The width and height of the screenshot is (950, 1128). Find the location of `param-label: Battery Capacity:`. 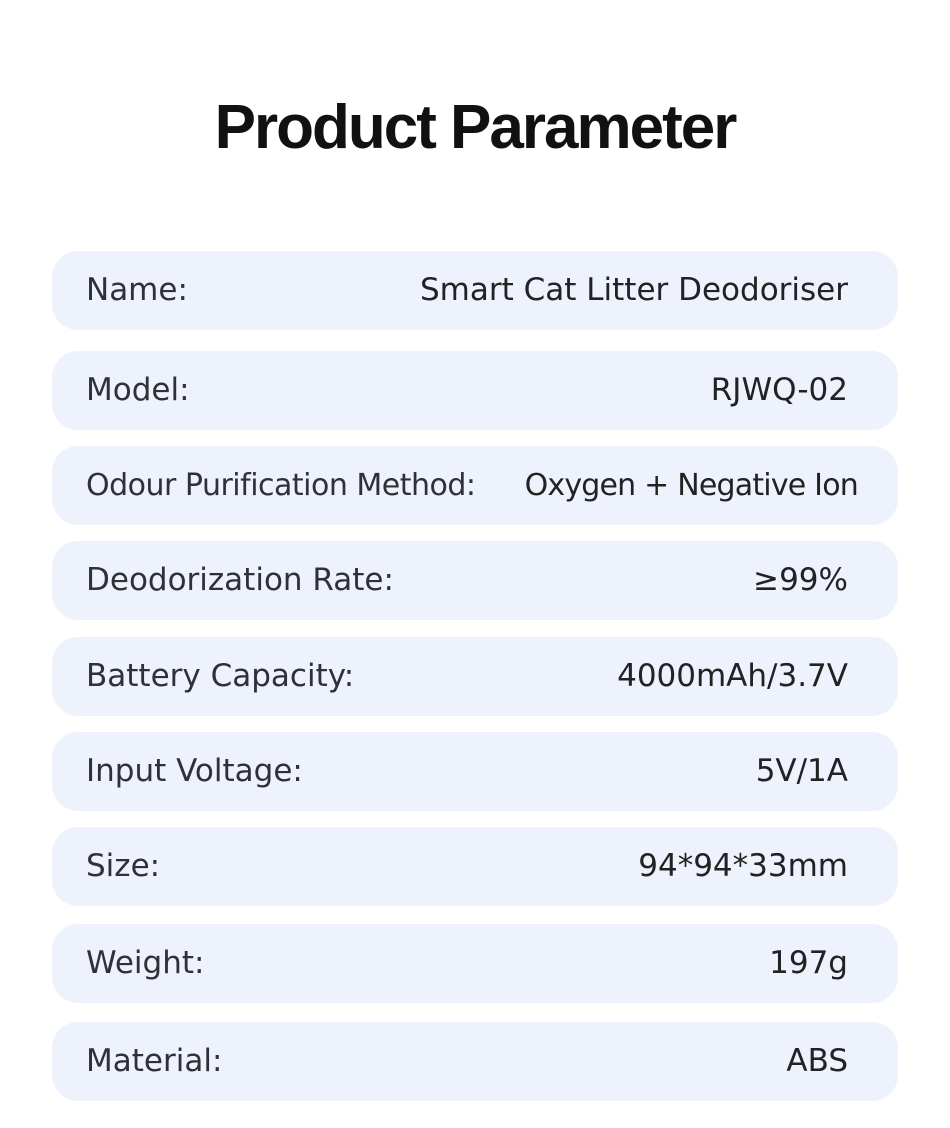

param-label: Battery Capacity: is located at coordinates (220, 676).